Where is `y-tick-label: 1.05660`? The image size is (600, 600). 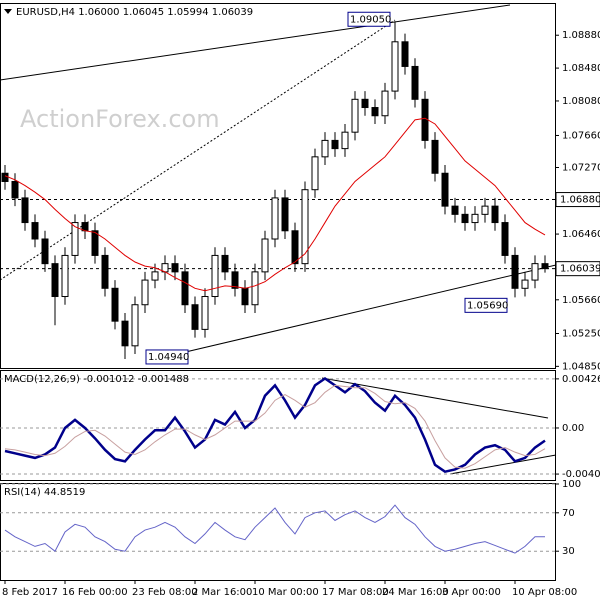
y-tick-label: 1.05660 is located at coordinates (581, 300).